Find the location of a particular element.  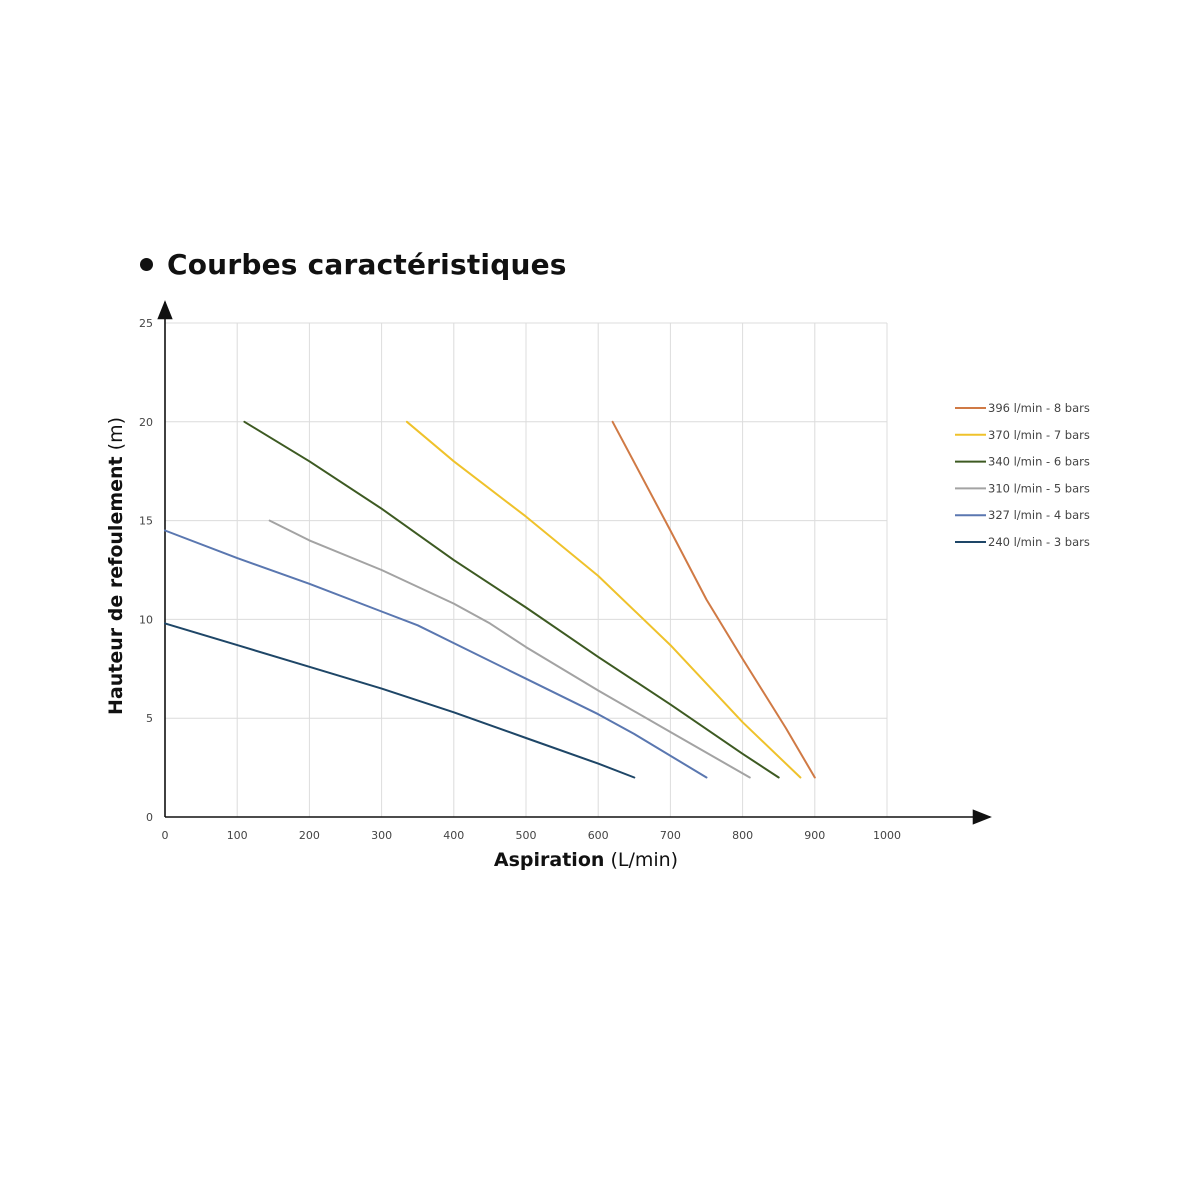

y-axis-title: Hauteur de refoulement (m) is located at coordinates (116, 566).